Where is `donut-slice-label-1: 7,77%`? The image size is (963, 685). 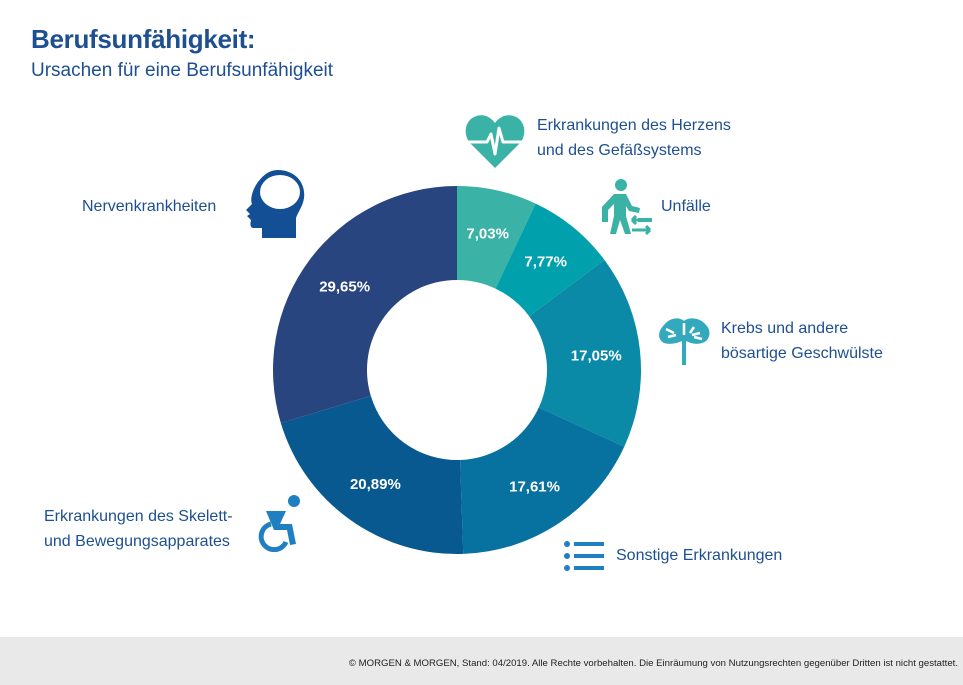 donut-slice-label-1: 7,77% is located at coordinates (545, 262).